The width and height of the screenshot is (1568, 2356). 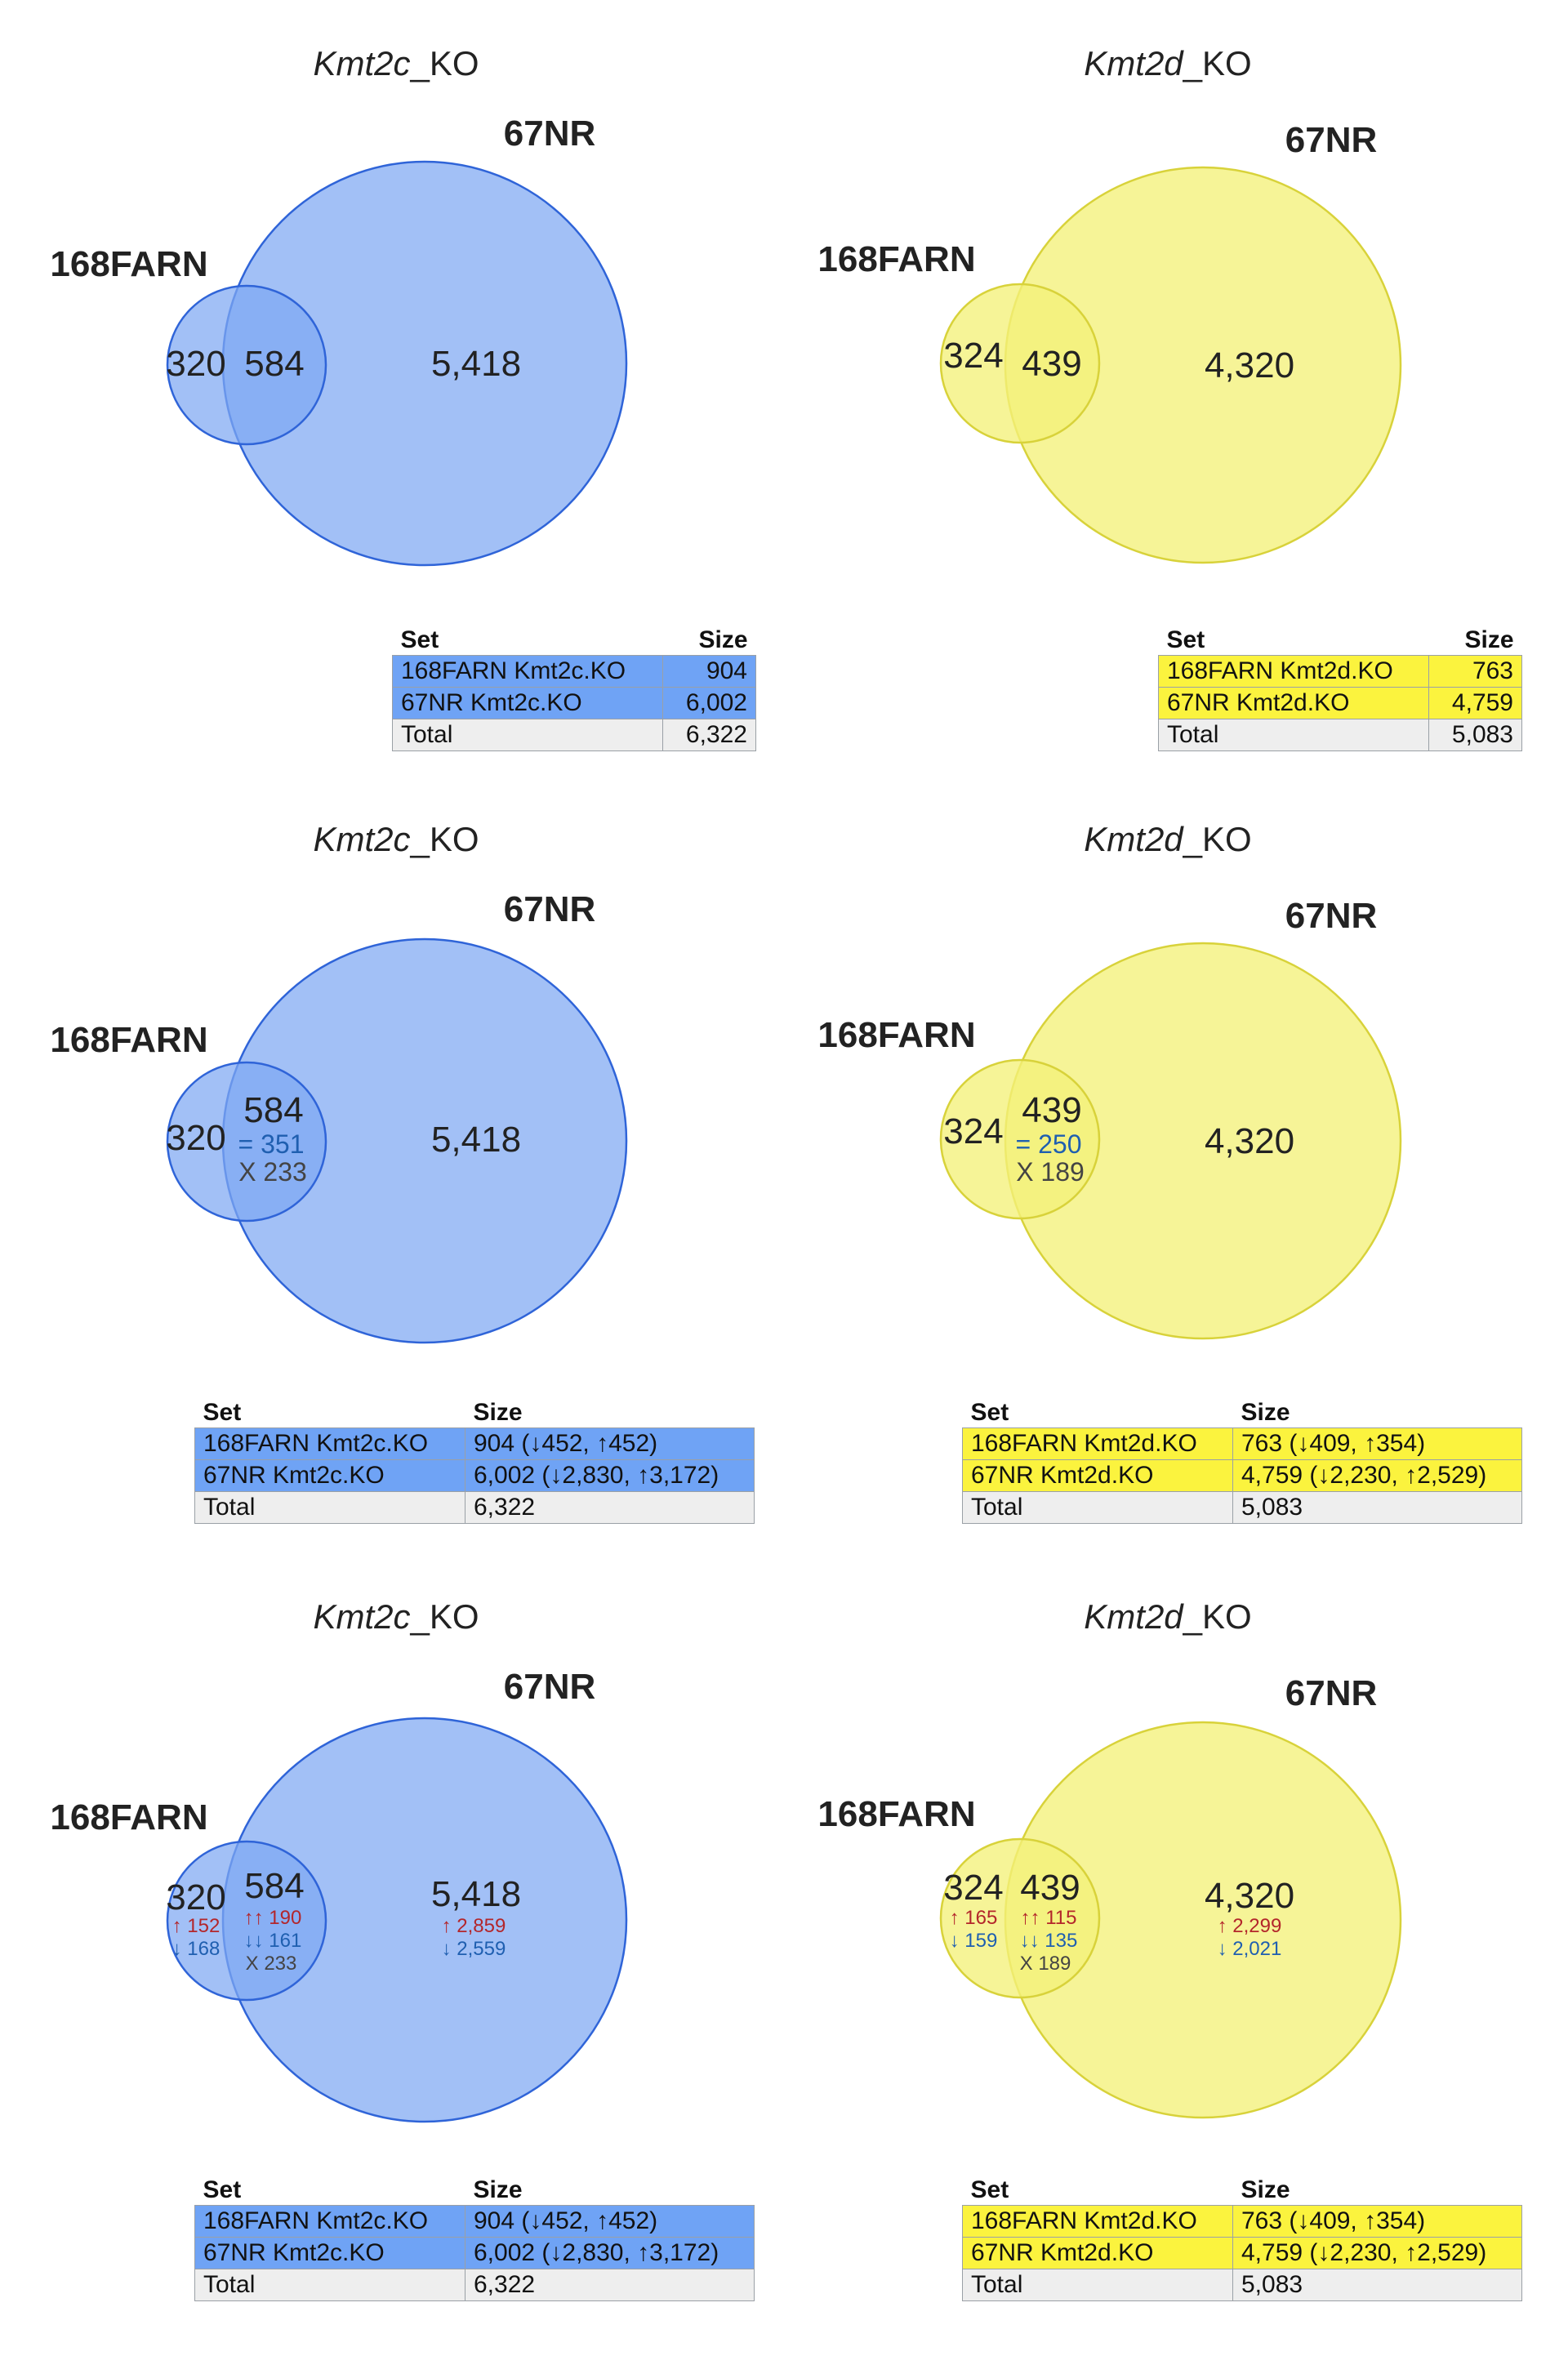 I want to click on table-row: 168FARN Kmt2d.KO 763 (↓409, ↑354), so click(x=1242, y=2222).